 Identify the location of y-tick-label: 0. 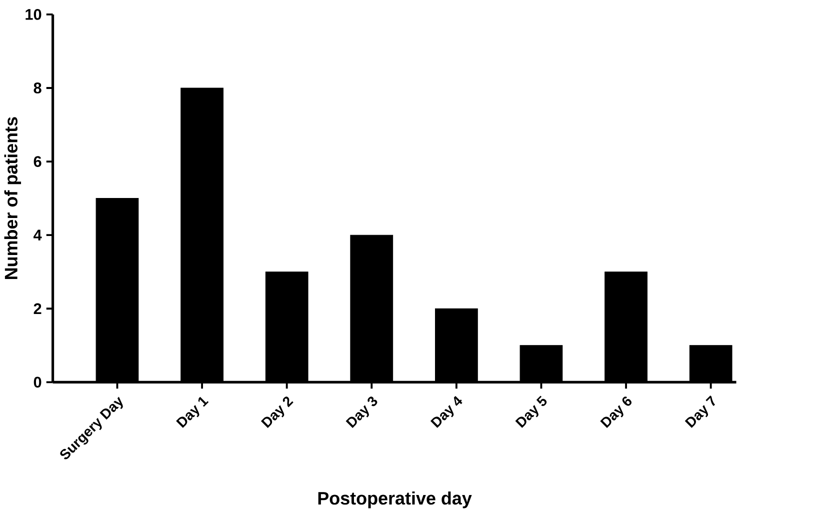
(38, 382).